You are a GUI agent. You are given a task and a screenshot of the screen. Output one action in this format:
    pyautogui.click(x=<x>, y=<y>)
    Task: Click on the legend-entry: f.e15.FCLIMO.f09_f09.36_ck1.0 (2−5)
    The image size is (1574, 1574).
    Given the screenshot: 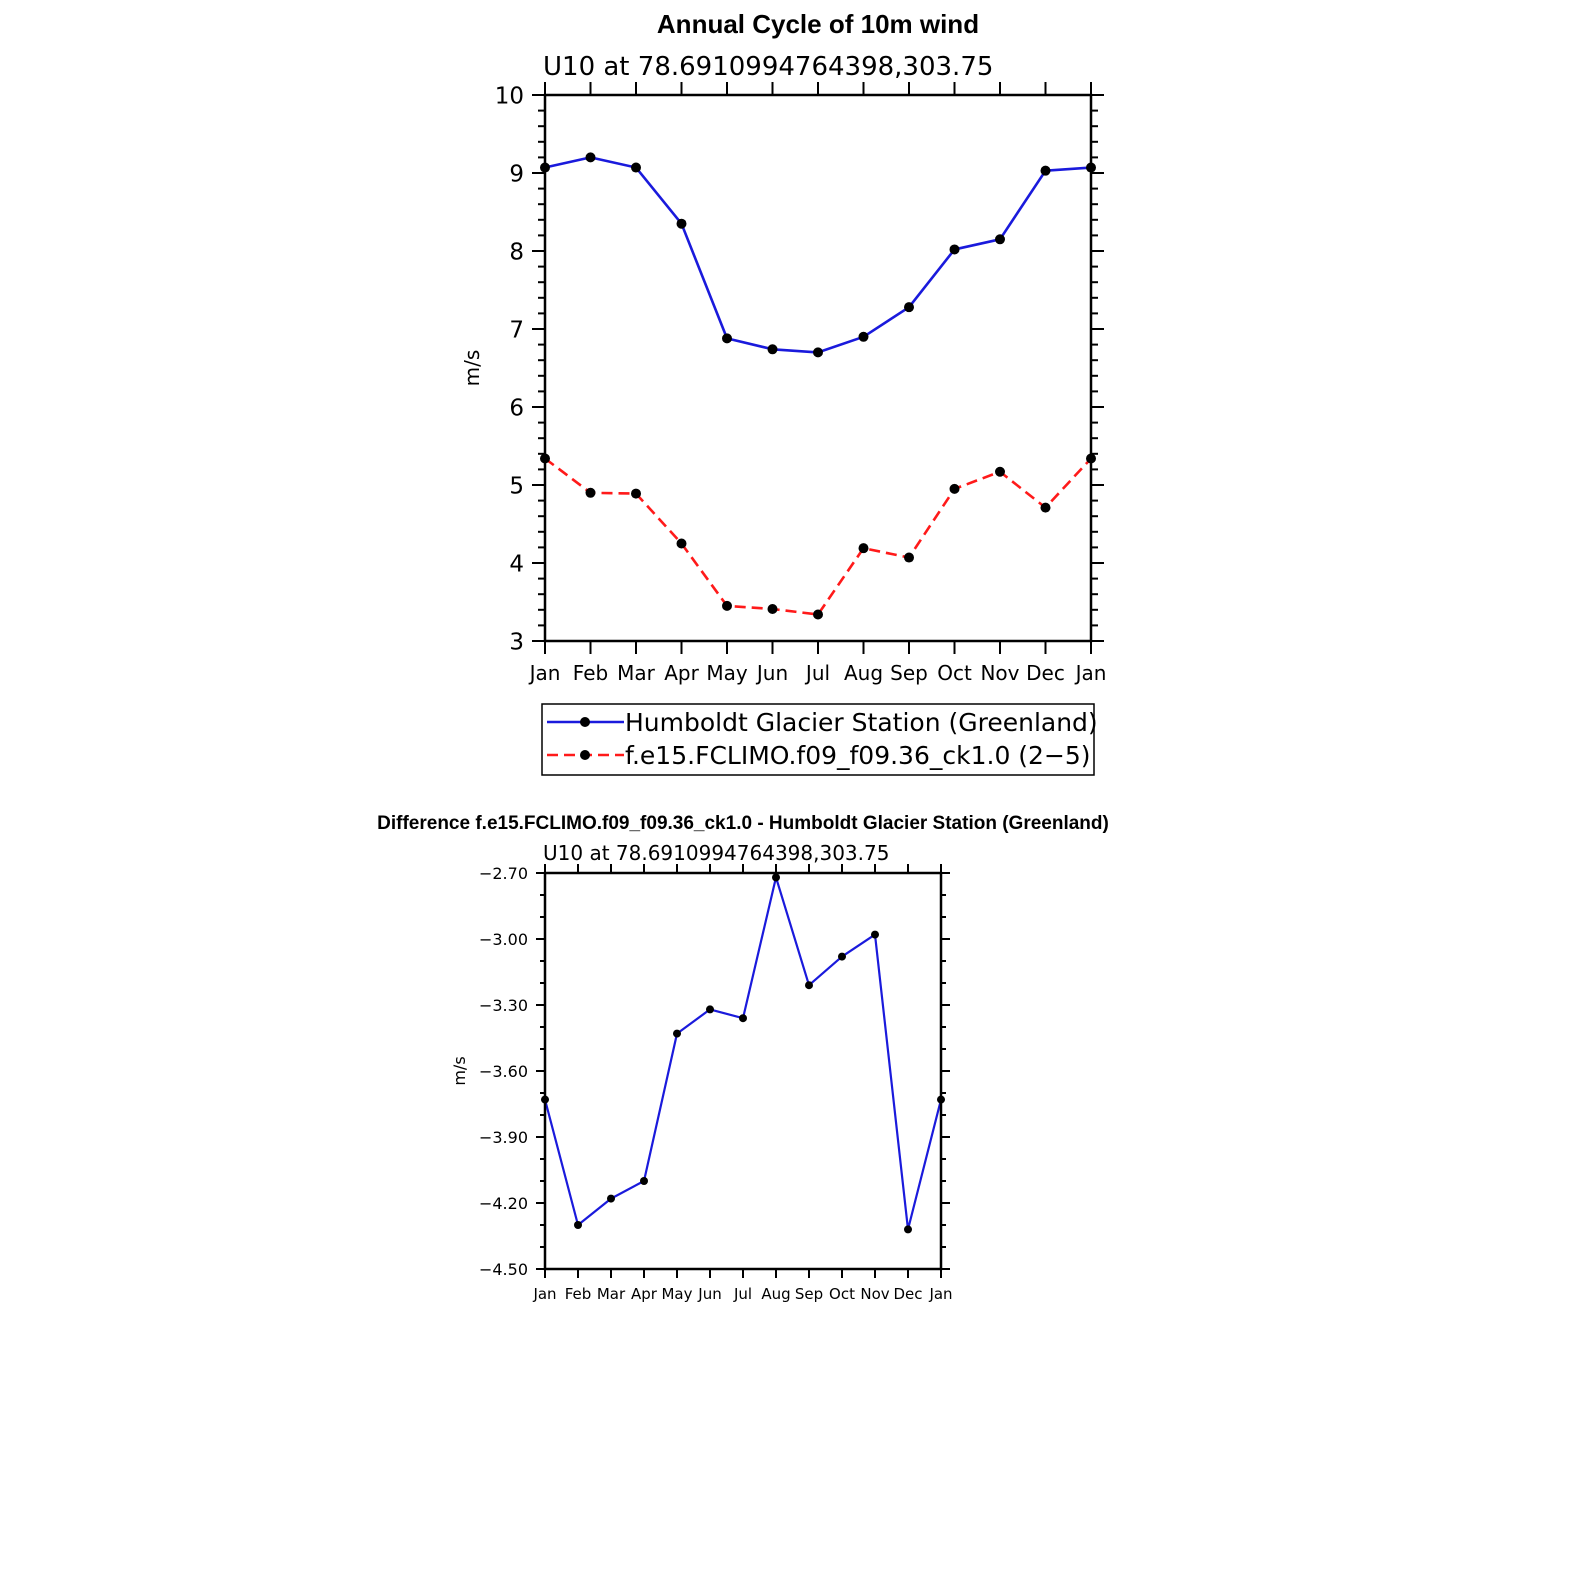 What is the action you would take?
    pyautogui.click(x=819, y=755)
    